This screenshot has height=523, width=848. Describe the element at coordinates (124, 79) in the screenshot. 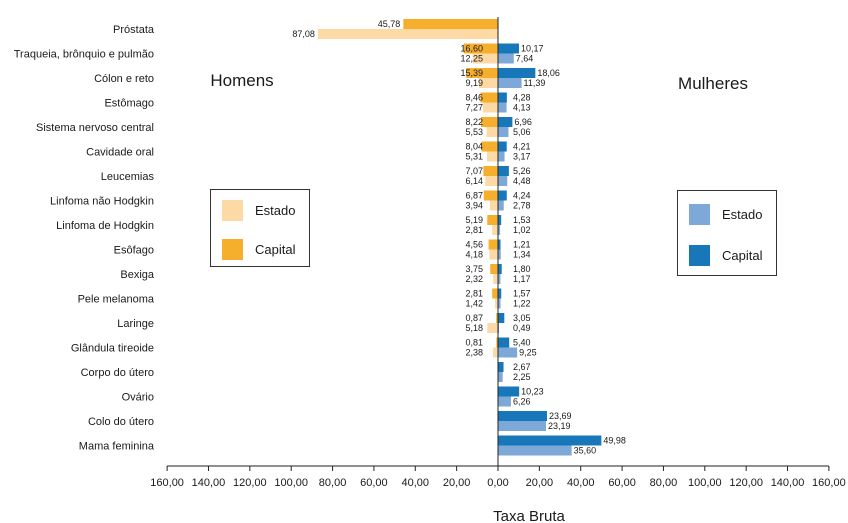

I see `category-label: Cólon e reto` at that location.